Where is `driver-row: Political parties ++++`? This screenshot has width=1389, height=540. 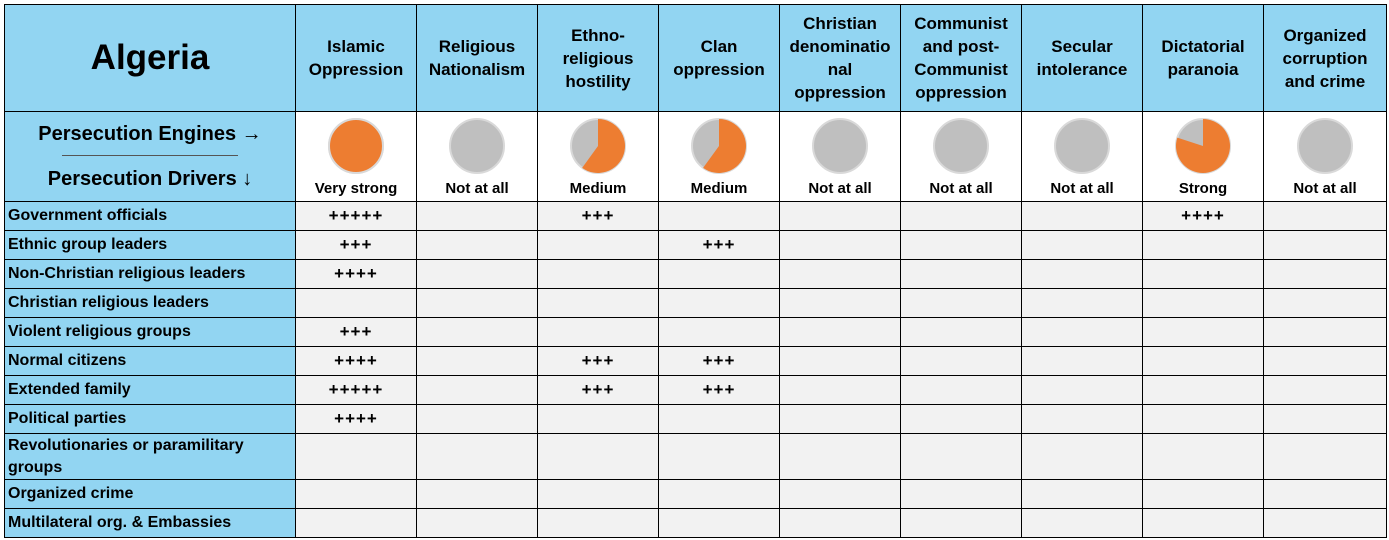
driver-row: Political parties ++++ is located at coordinates (695, 419).